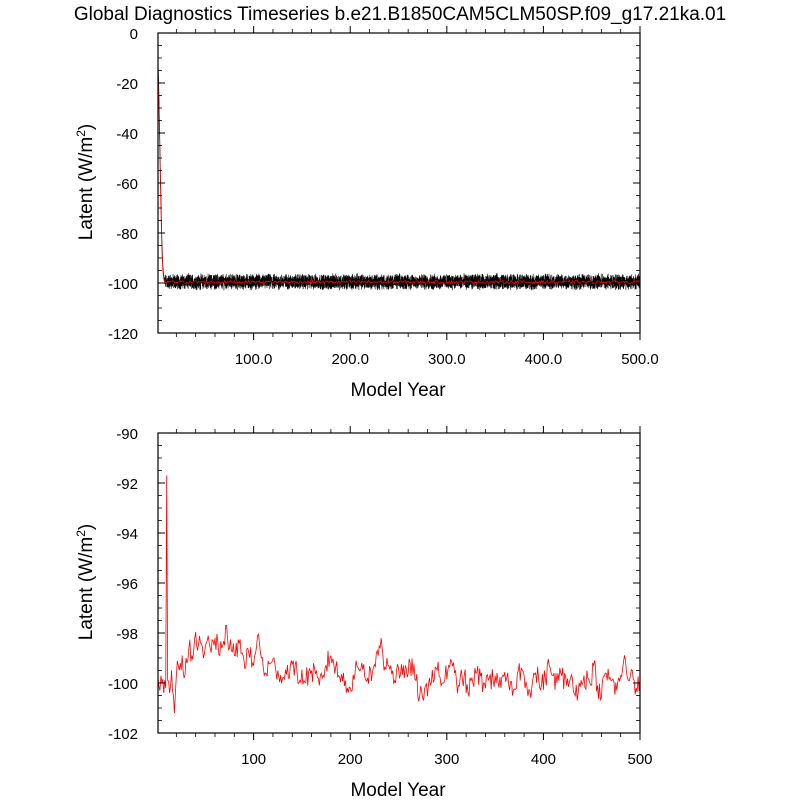  Describe the element at coordinates (350, 759) in the screenshot. I see `x-tick-label: 200` at that location.